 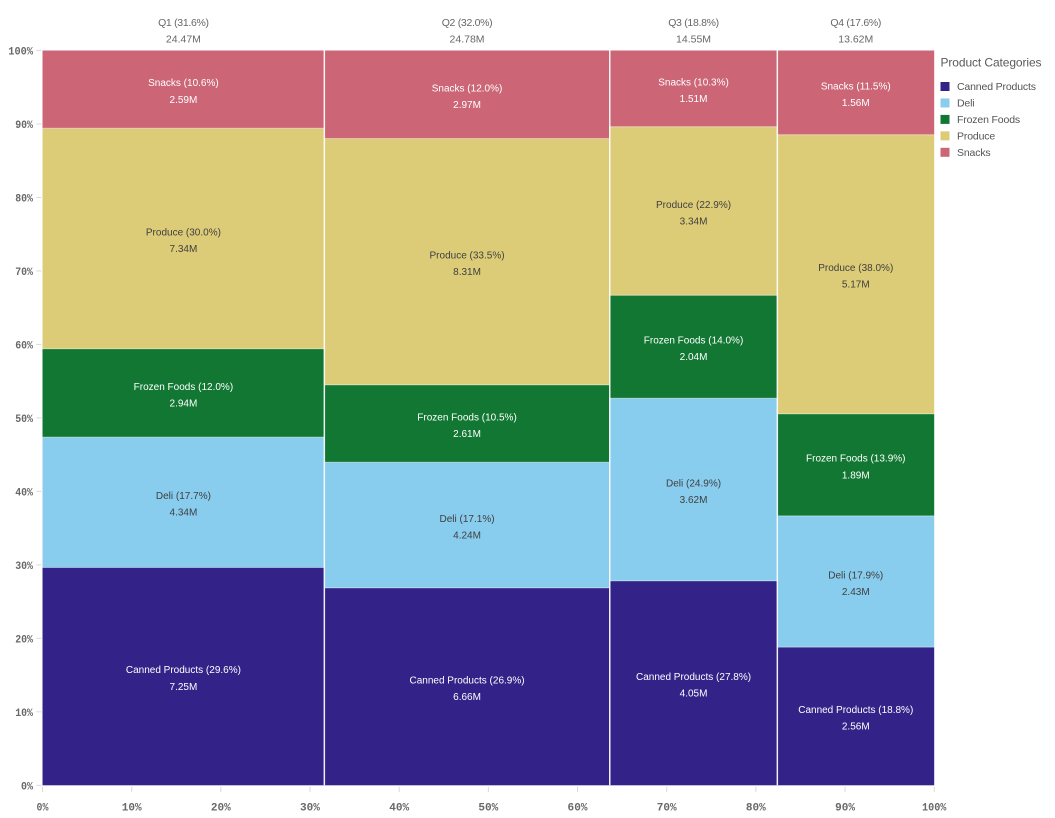 What do you see at coordinates (467, 272) in the screenshot?
I see `svg-text: 8.31M` at bounding box center [467, 272].